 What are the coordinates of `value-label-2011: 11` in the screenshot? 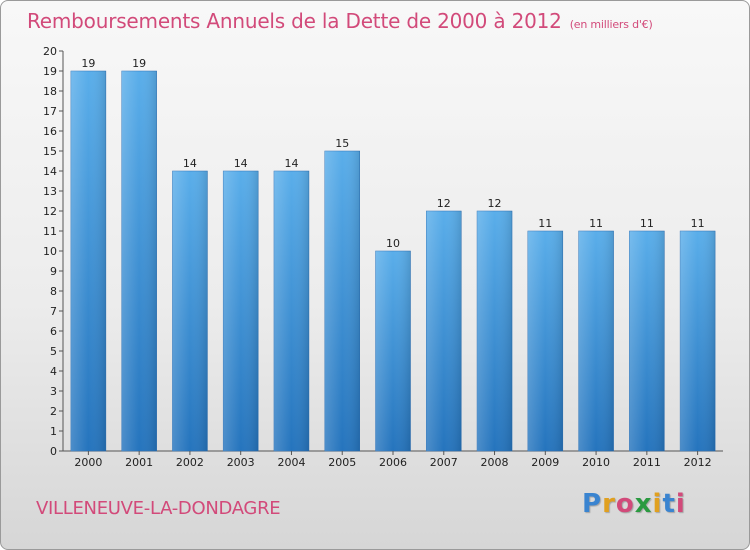 It's located at (647, 223).